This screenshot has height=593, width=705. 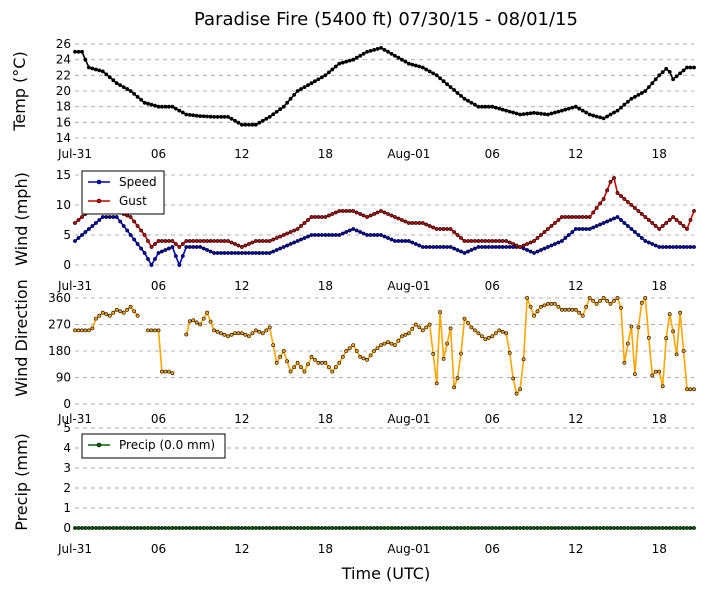 What do you see at coordinates (67, 404) in the screenshot?
I see `y-tick-label: 0` at bounding box center [67, 404].